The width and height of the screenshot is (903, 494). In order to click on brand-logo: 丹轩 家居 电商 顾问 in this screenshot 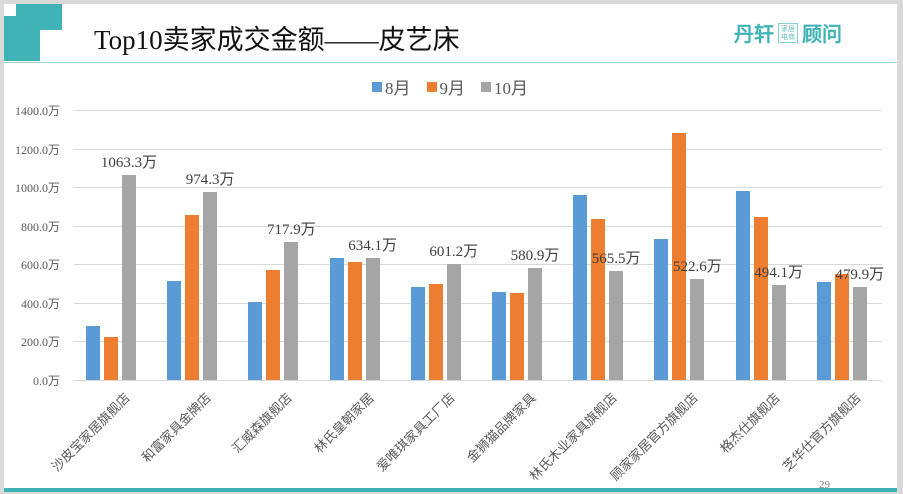, I will do `click(788, 32)`.